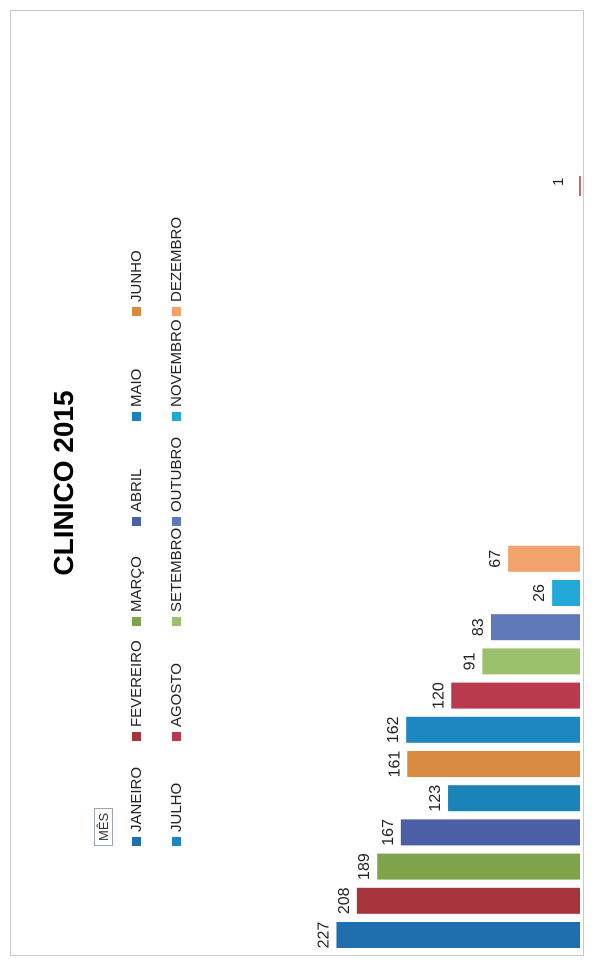 The height and width of the screenshot is (966, 594). I want to click on bar-novembro, so click(566, 593).